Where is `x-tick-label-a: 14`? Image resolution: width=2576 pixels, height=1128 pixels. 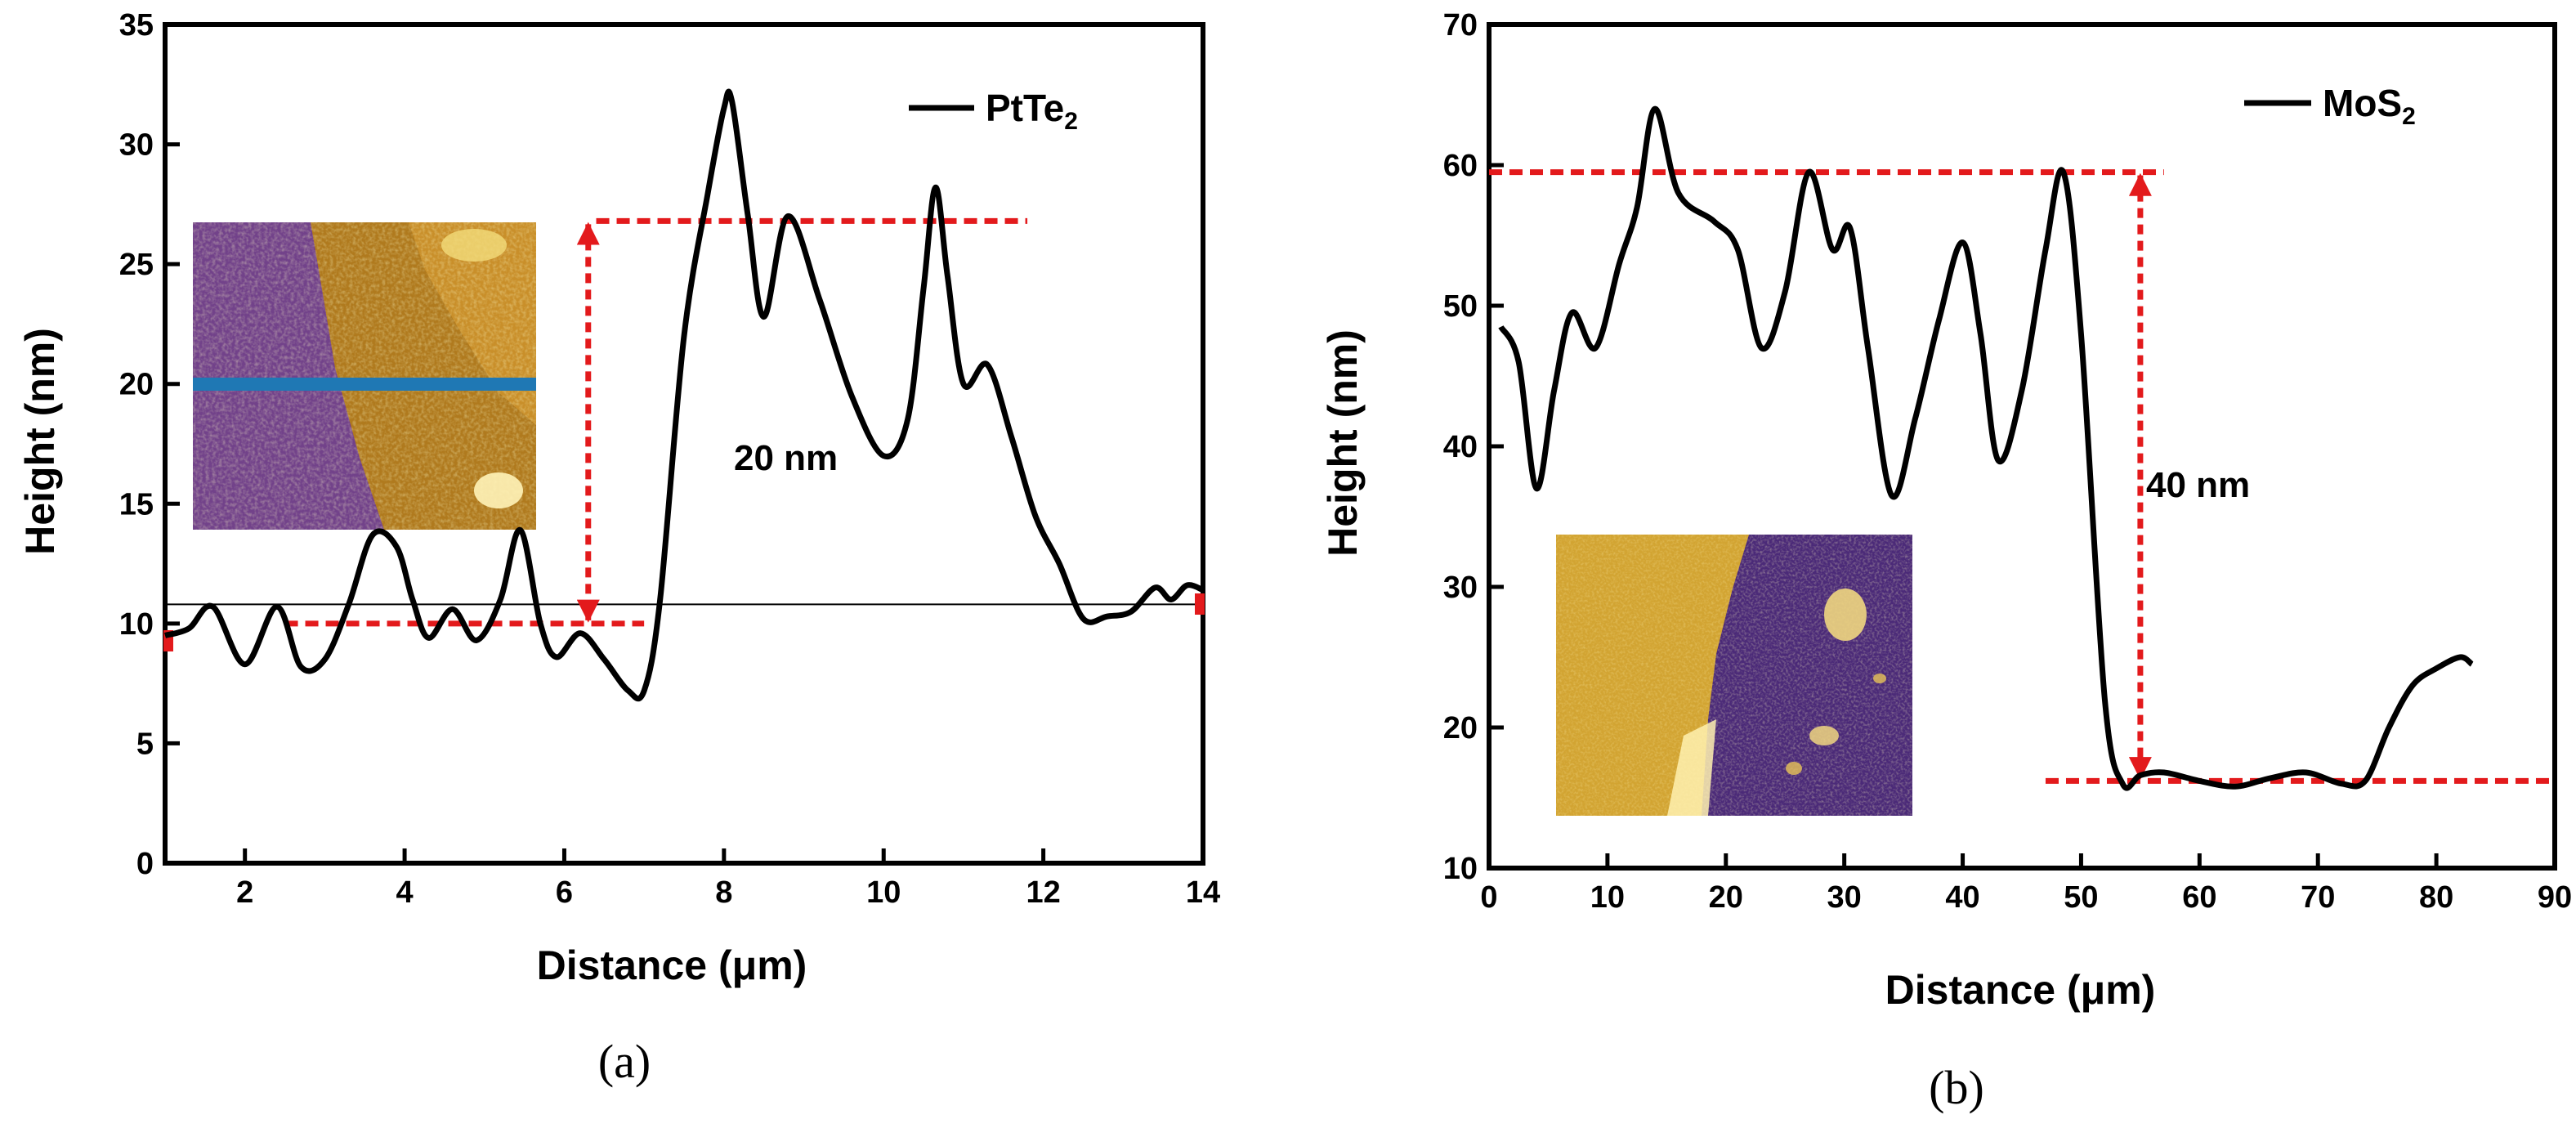 x-tick-label-a: 14 is located at coordinates (1203, 893).